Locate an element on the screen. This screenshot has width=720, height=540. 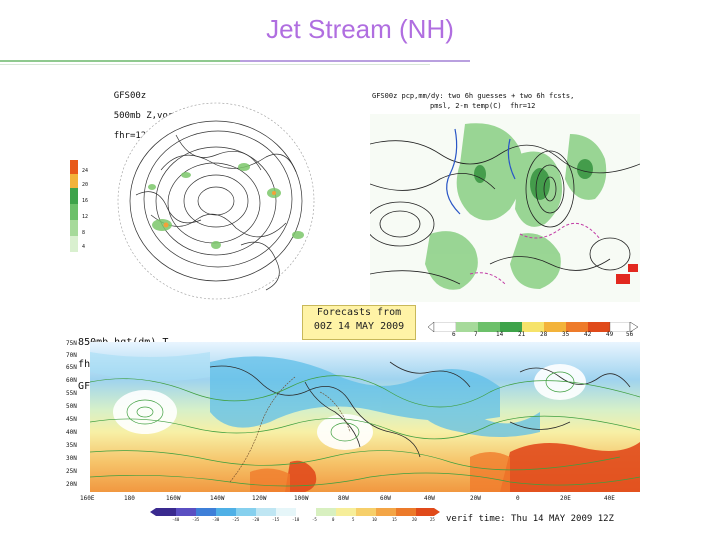
lon-label-1: 180 is located at coordinates (129, 498).